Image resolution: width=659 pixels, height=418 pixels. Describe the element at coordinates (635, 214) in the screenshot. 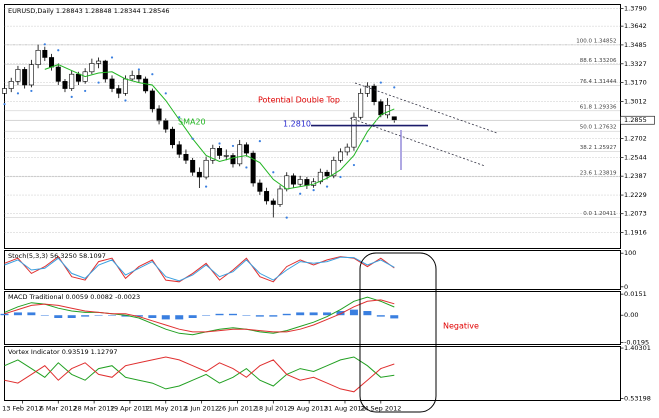

I see `y-tick-label: 1.2073` at that location.